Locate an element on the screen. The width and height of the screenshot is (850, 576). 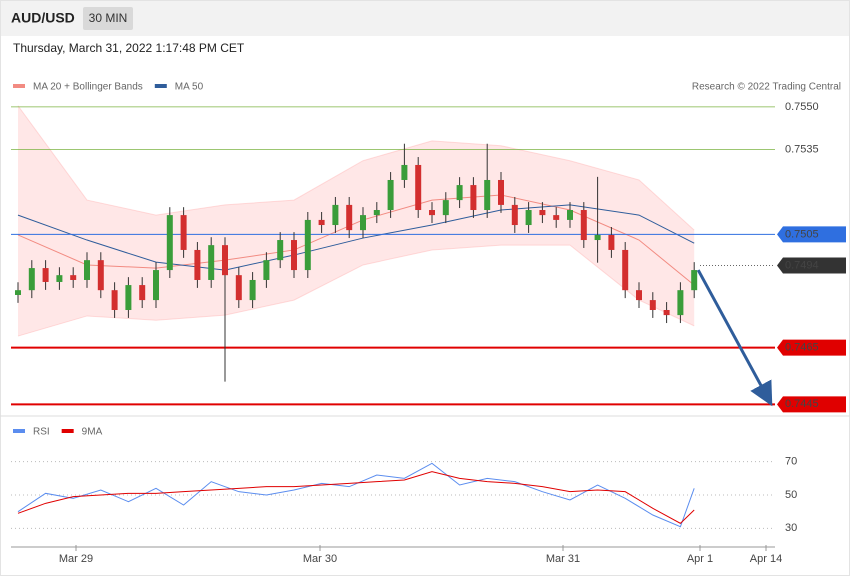
x-tick-label: Mar 30 is located at coordinates (320, 559).